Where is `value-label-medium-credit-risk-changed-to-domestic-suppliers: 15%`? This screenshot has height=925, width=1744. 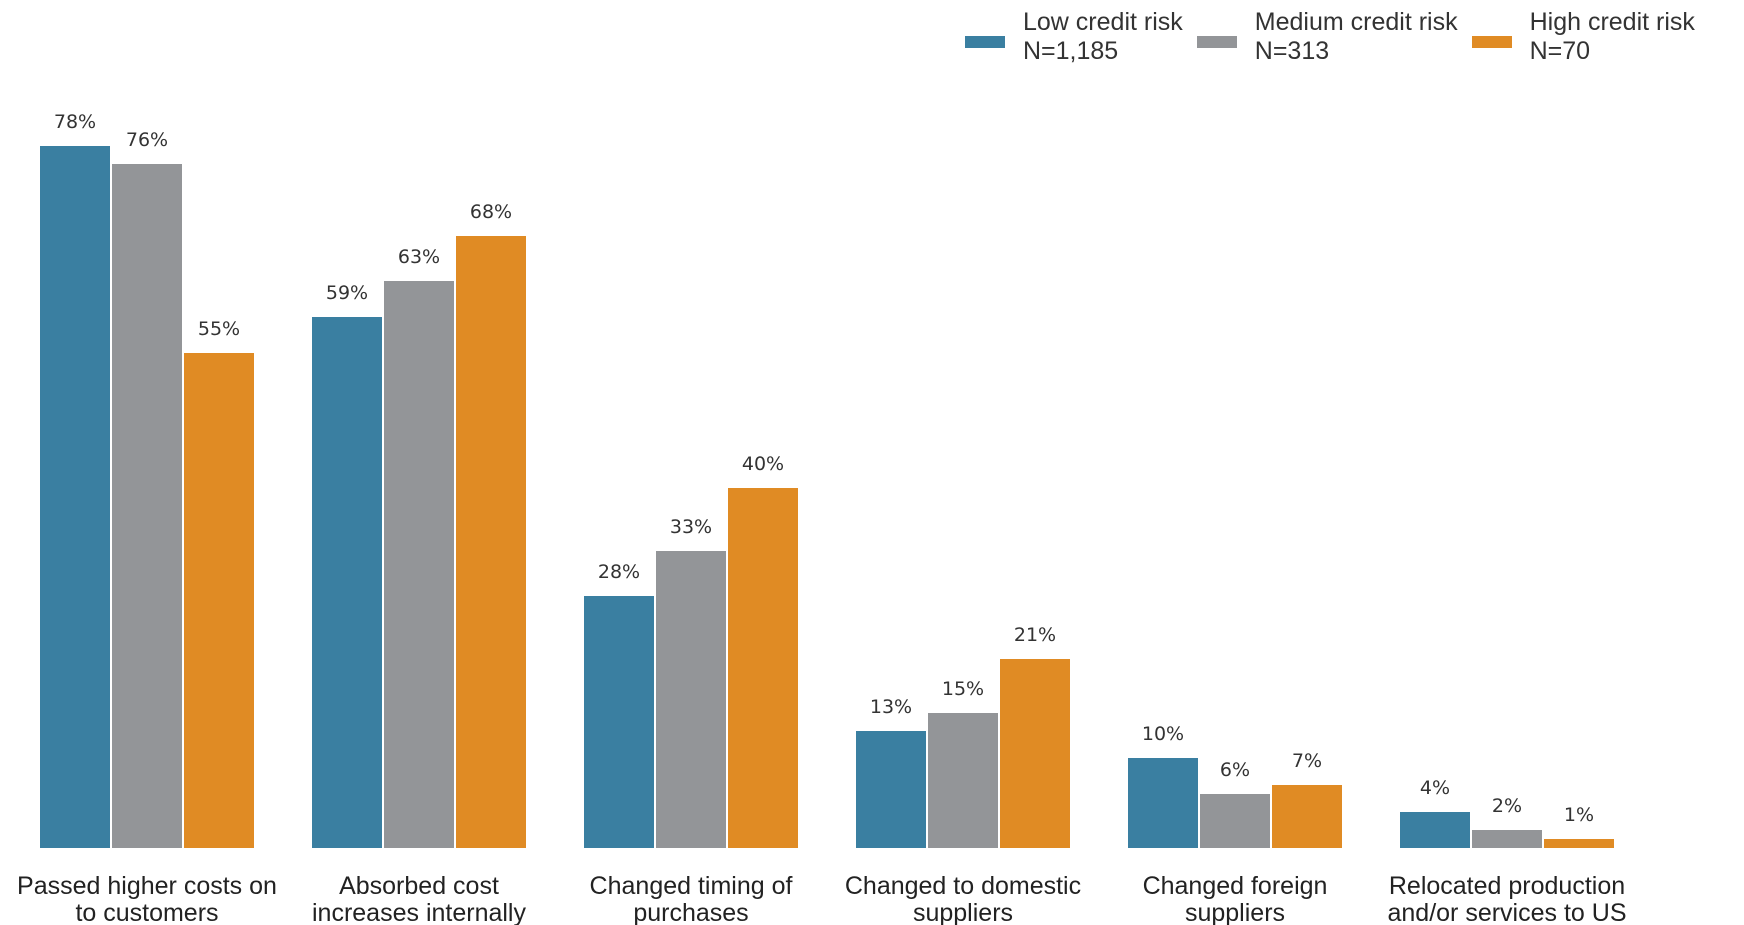
value-label-medium-credit-risk-changed-to-domestic-suppliers: 15% is located at coordinates (963, 689).